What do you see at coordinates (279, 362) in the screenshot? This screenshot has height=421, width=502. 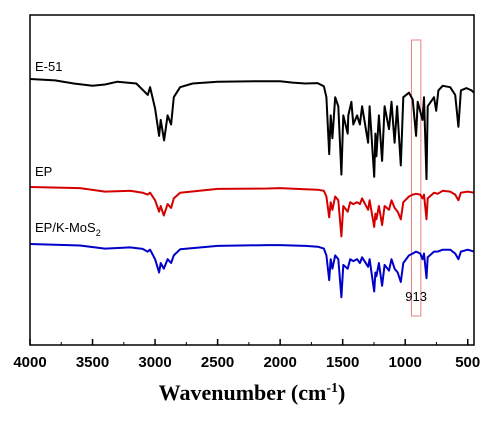 I see `x-tick-label: 2000` at bounding box center [279, 362].